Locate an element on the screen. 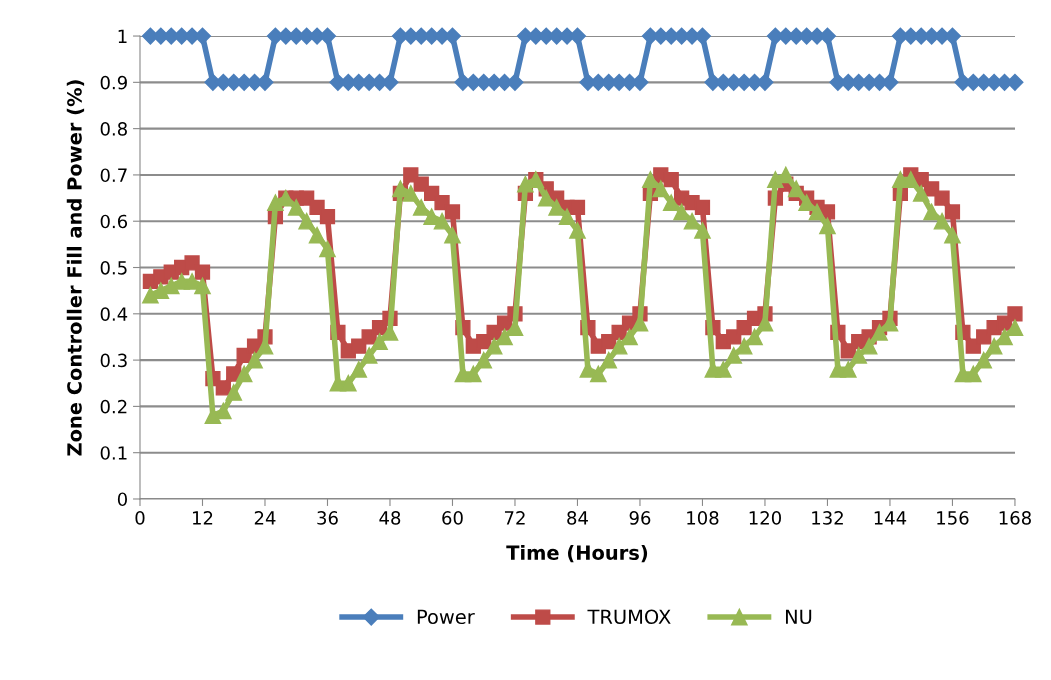  y-tick-label: 1 is located at coordinates (122, 36).